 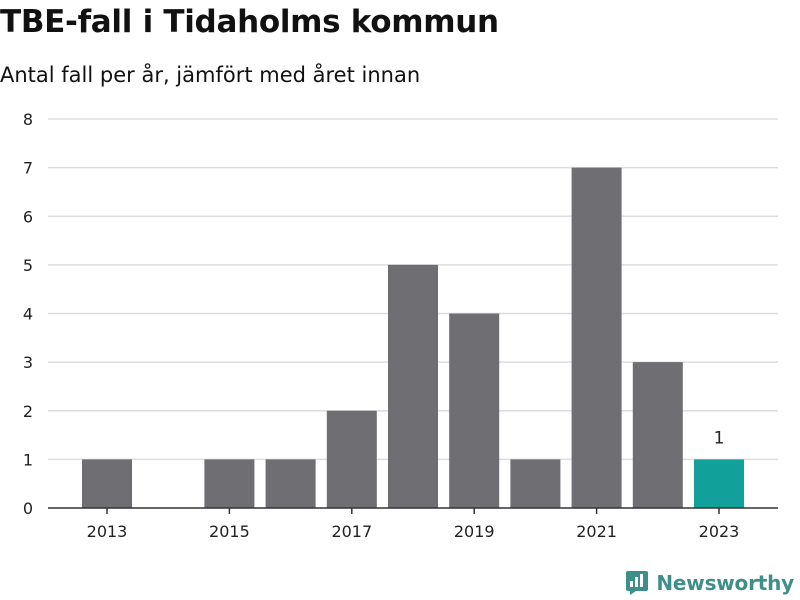 I want to click on data-labels: 1, so click(x=719, y=438).